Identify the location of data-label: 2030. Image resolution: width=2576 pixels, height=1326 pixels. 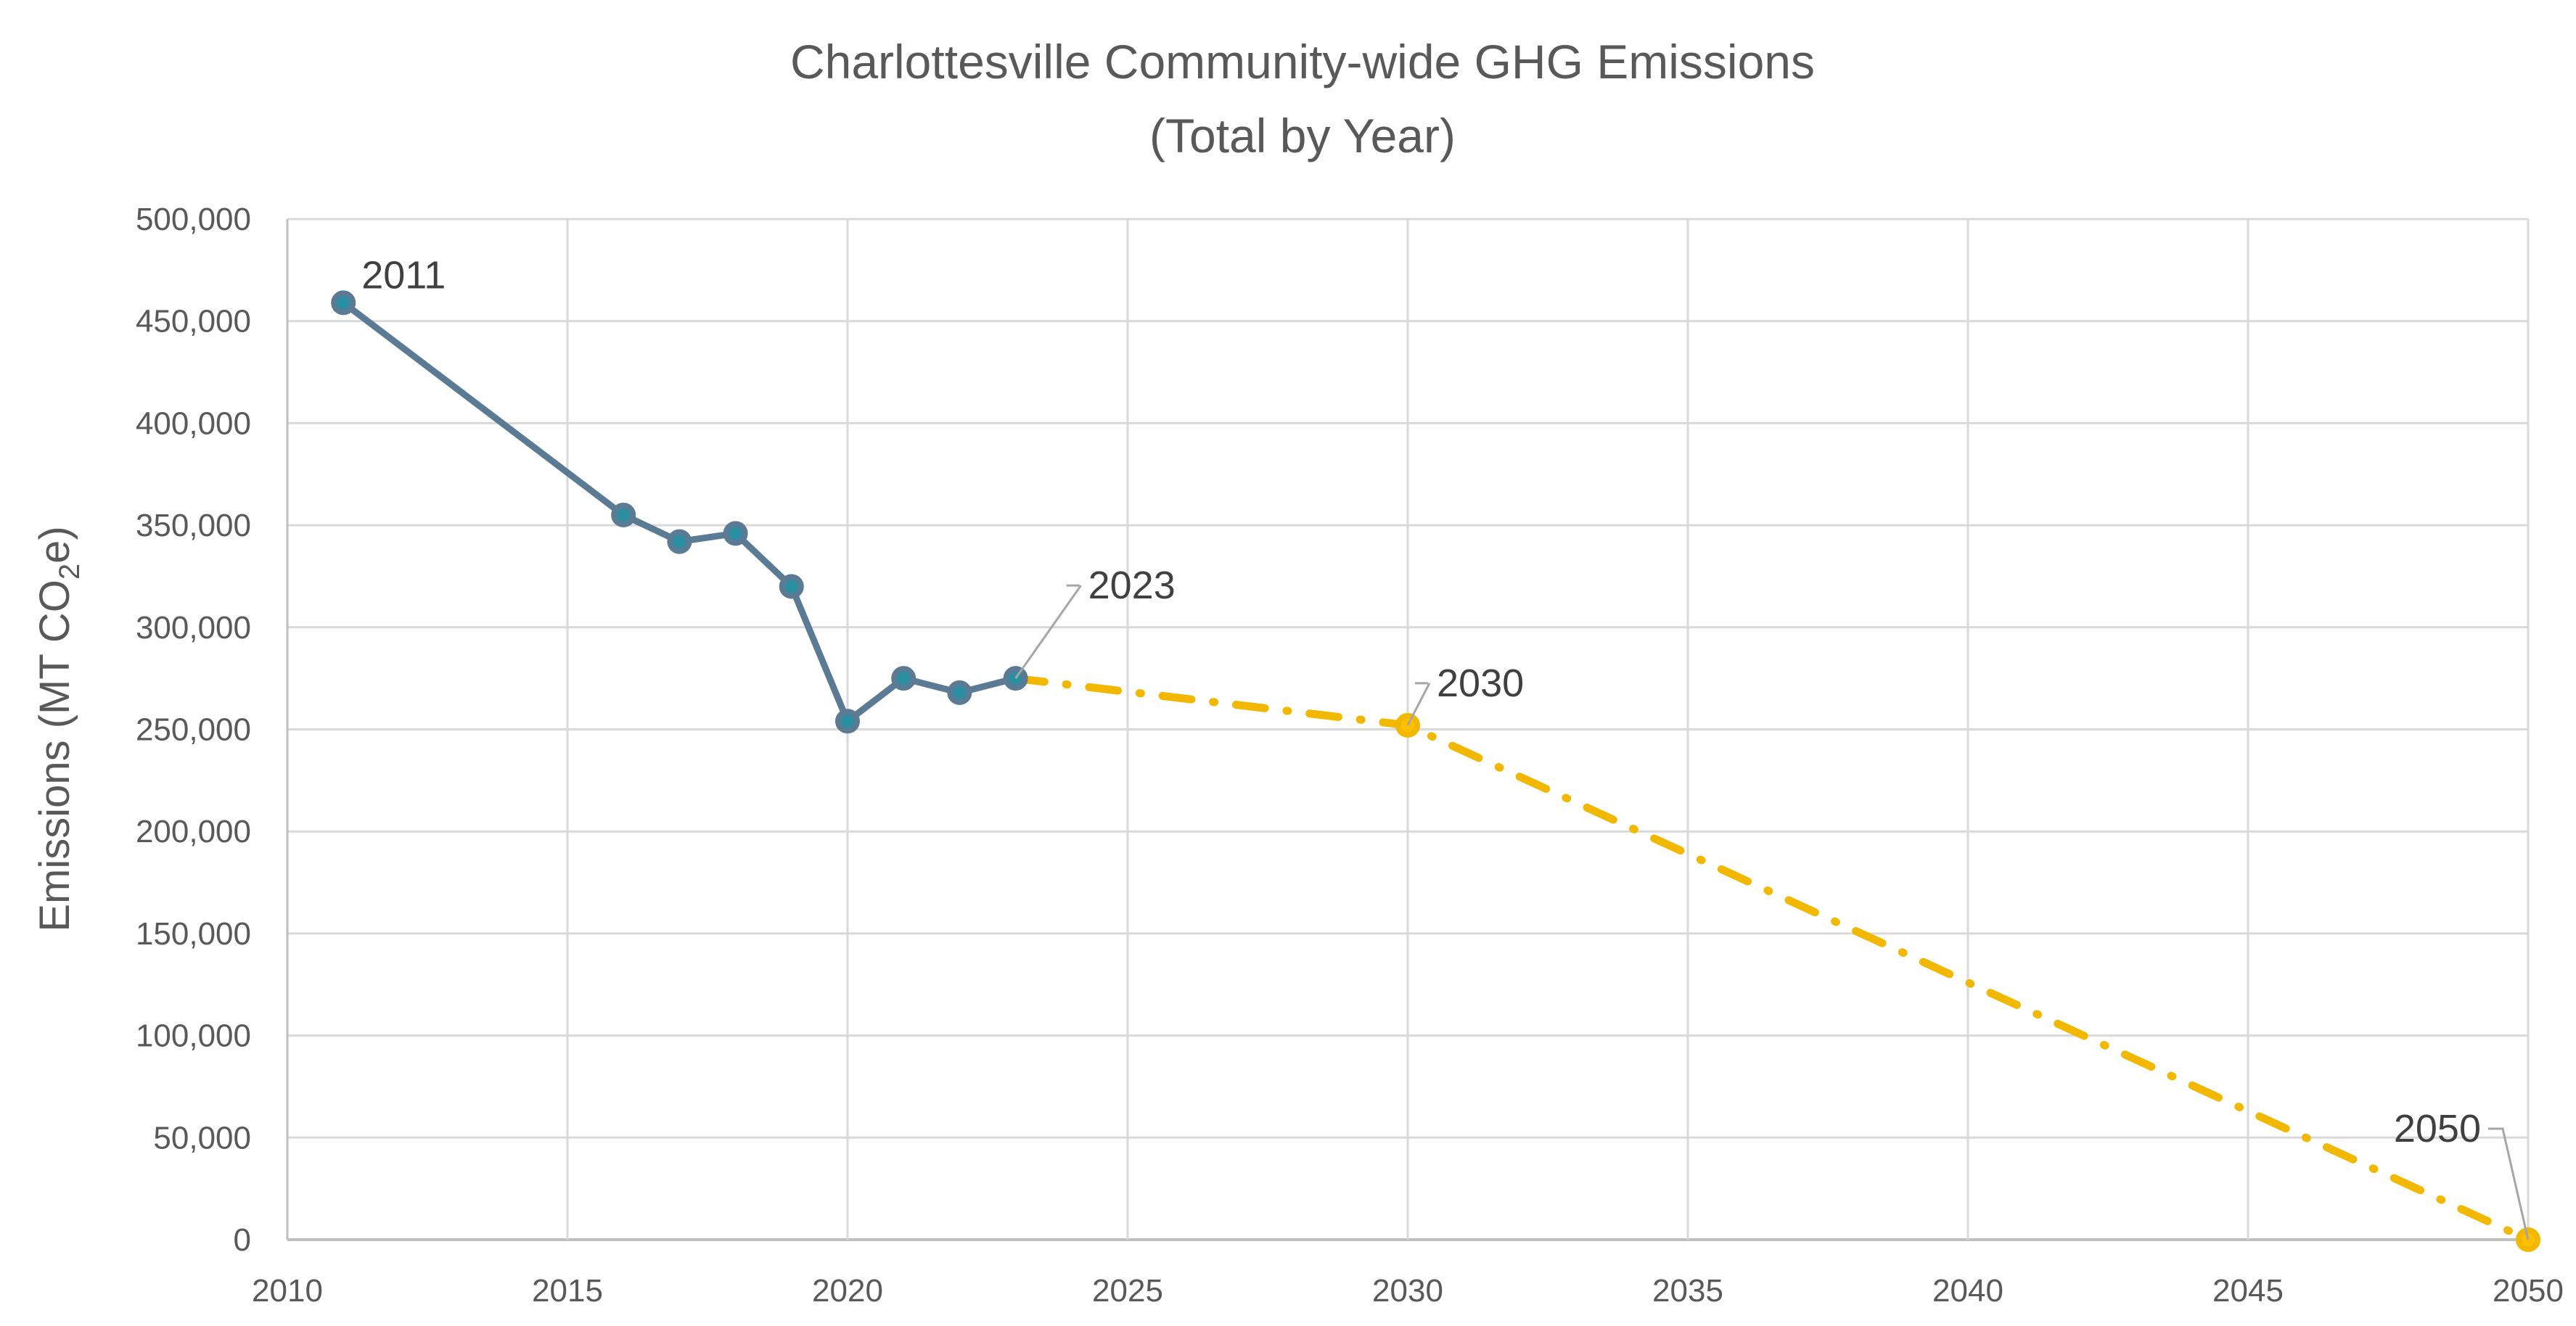
(1480, 683).